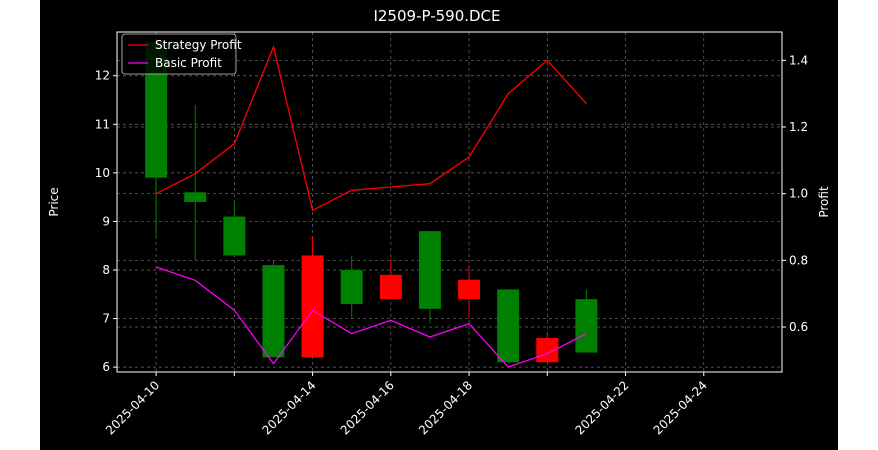 This screenshot has height=450, width=878. I want to click on y-tick-label-left: 8, so click(106, 270).